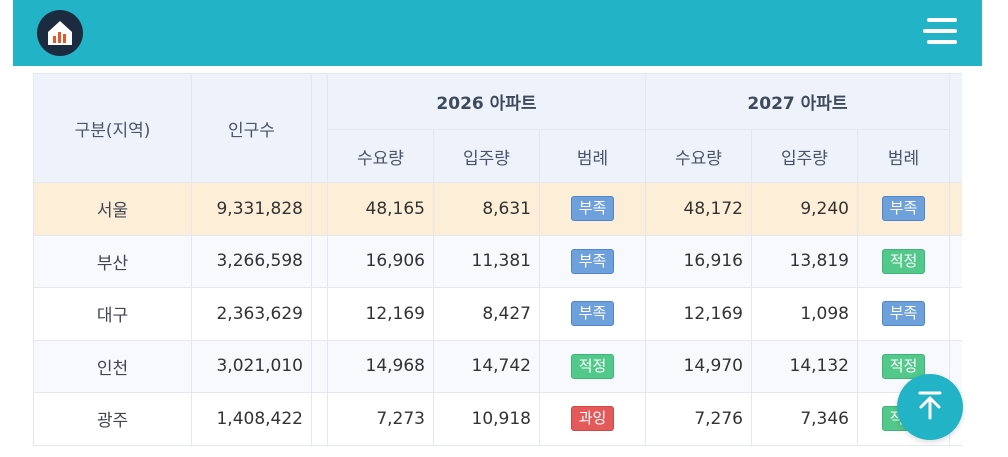  I want to click on scroll-to-top-button, so click(930, 407).